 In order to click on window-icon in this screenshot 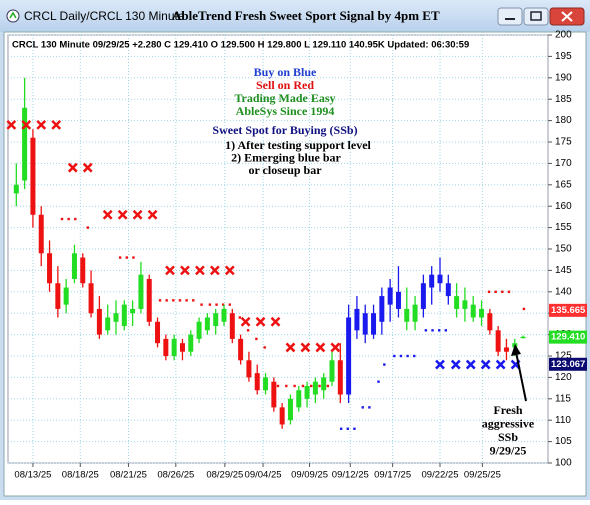, I will do `click(13, 15)`.